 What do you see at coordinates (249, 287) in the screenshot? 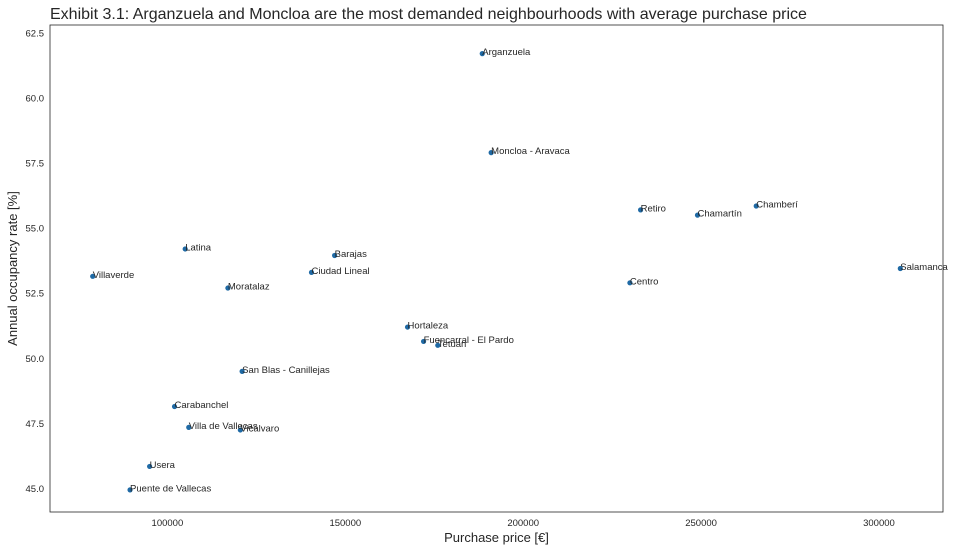
I see `data-label: Moratalaz` at bounding box center [249, 287].